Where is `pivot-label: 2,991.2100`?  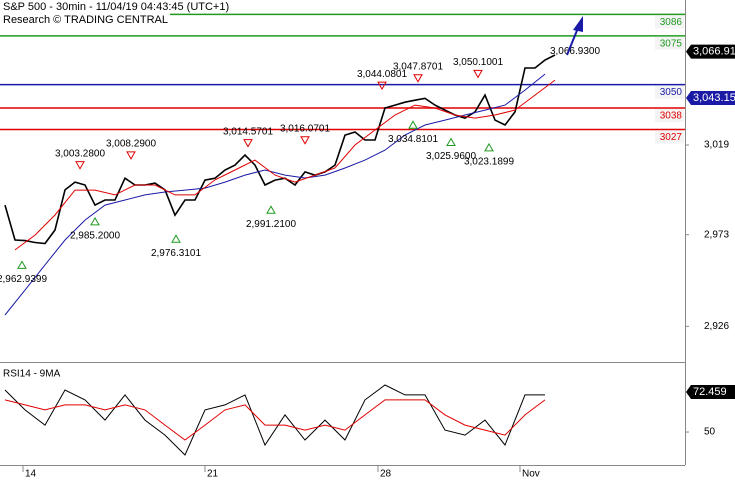
pivot-label: 2,991.2100 is located at coordinates (271, 224).